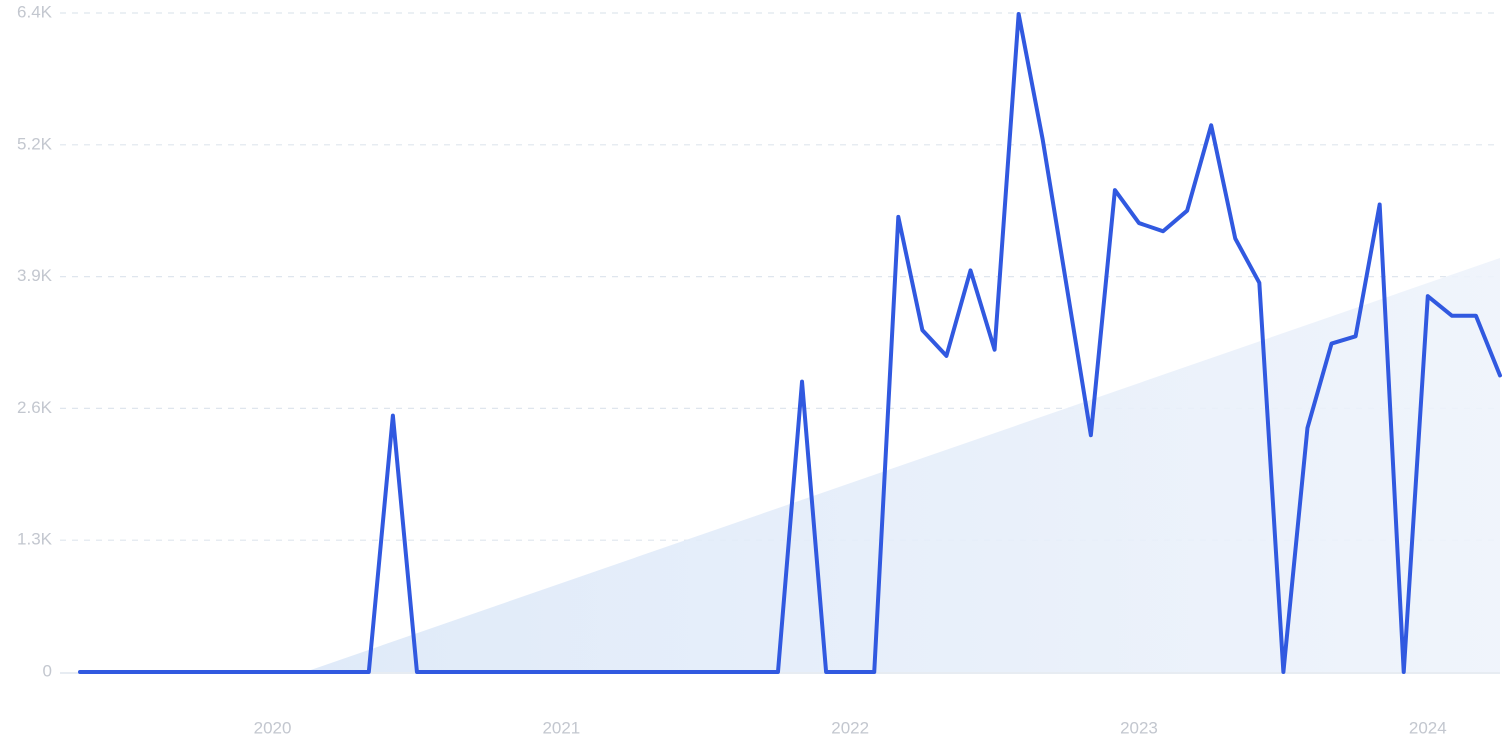 This screenshot has height=752, width=1505. I want to click on y-tick-label: 3.9K, so click(35, 275).